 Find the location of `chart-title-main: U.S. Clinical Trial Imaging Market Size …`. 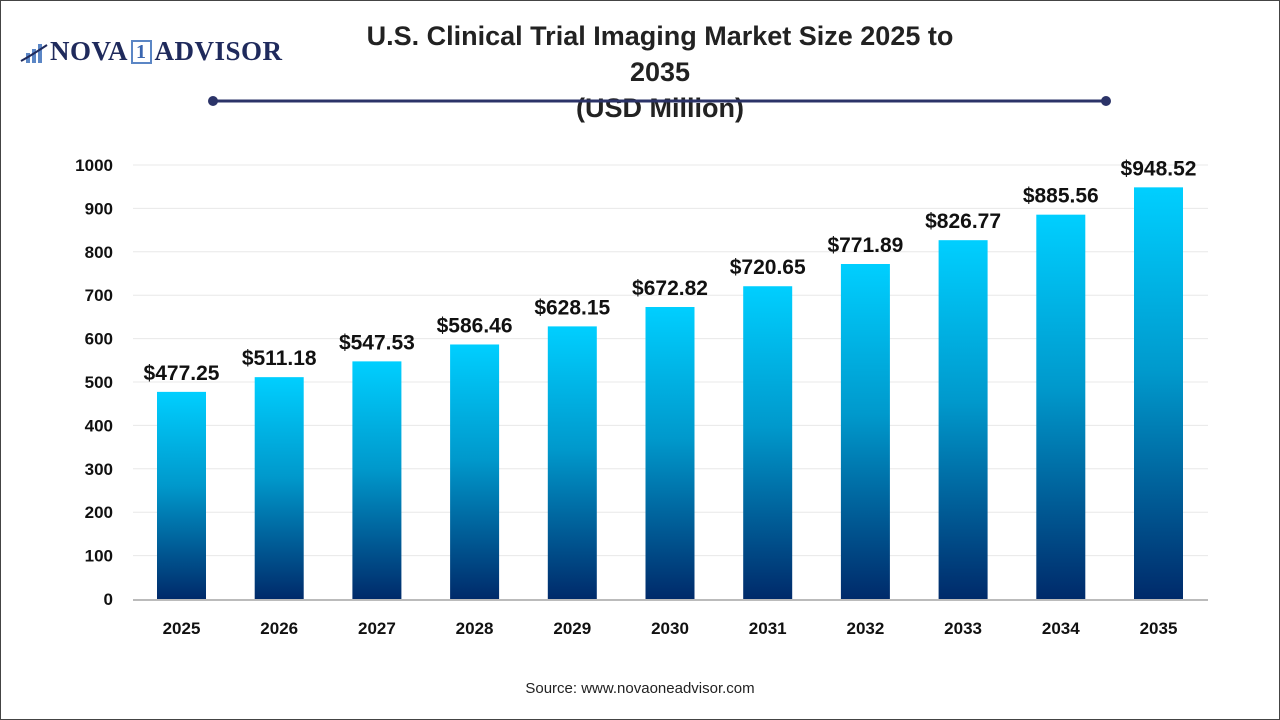

chart-title-main: U.S. Clinical Trial Imaging Market Size … is located at coordinates (660, 54).